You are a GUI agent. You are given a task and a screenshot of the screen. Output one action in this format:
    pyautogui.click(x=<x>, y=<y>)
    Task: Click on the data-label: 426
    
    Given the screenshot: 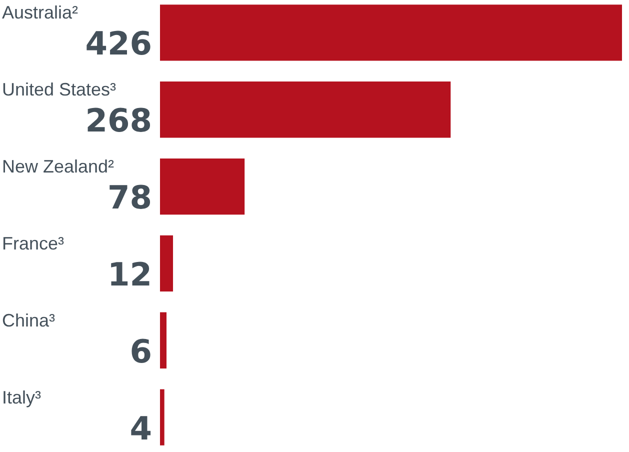 What is the action you would take?
    pyautogui.click(x=118, y=43)
    